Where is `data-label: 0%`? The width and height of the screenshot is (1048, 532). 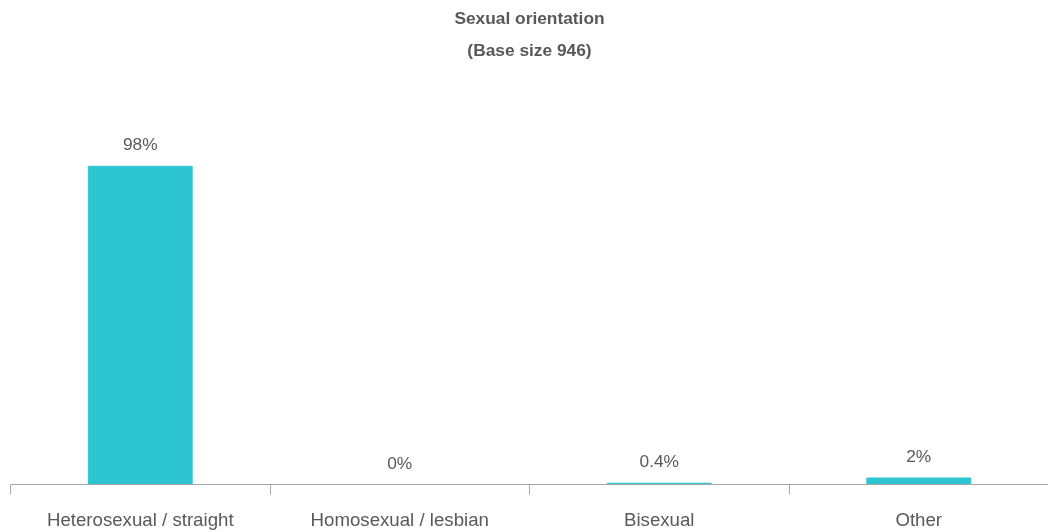
data-label: 0% is located at coordinates (400, 462).